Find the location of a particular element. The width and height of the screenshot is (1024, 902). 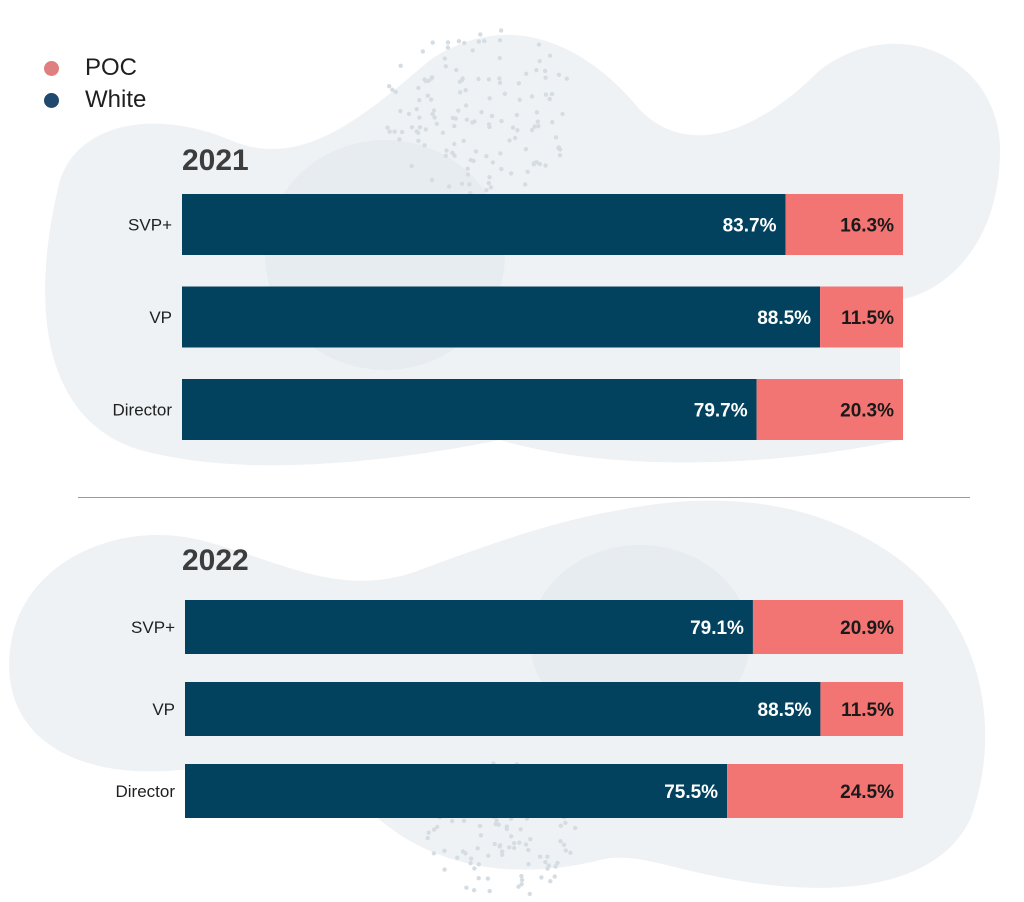

legend-item-white: White is located at coordinates (95, 100).